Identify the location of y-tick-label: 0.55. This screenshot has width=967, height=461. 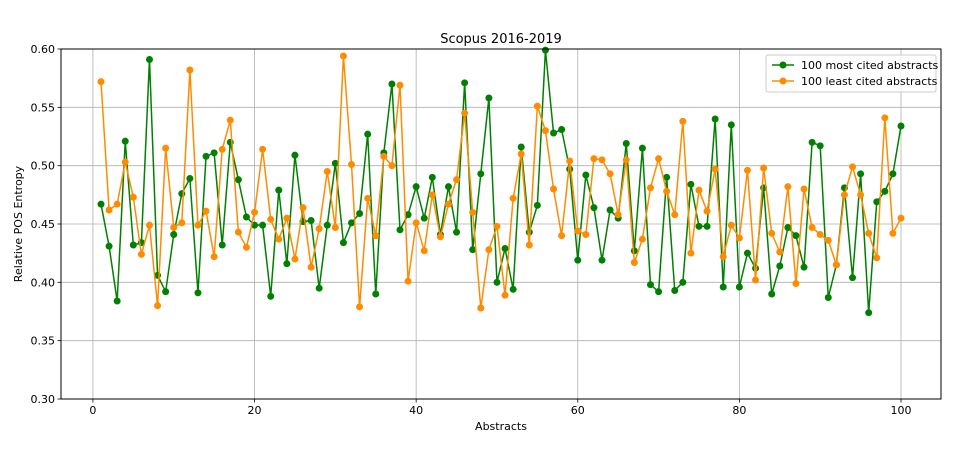
(43, 107).